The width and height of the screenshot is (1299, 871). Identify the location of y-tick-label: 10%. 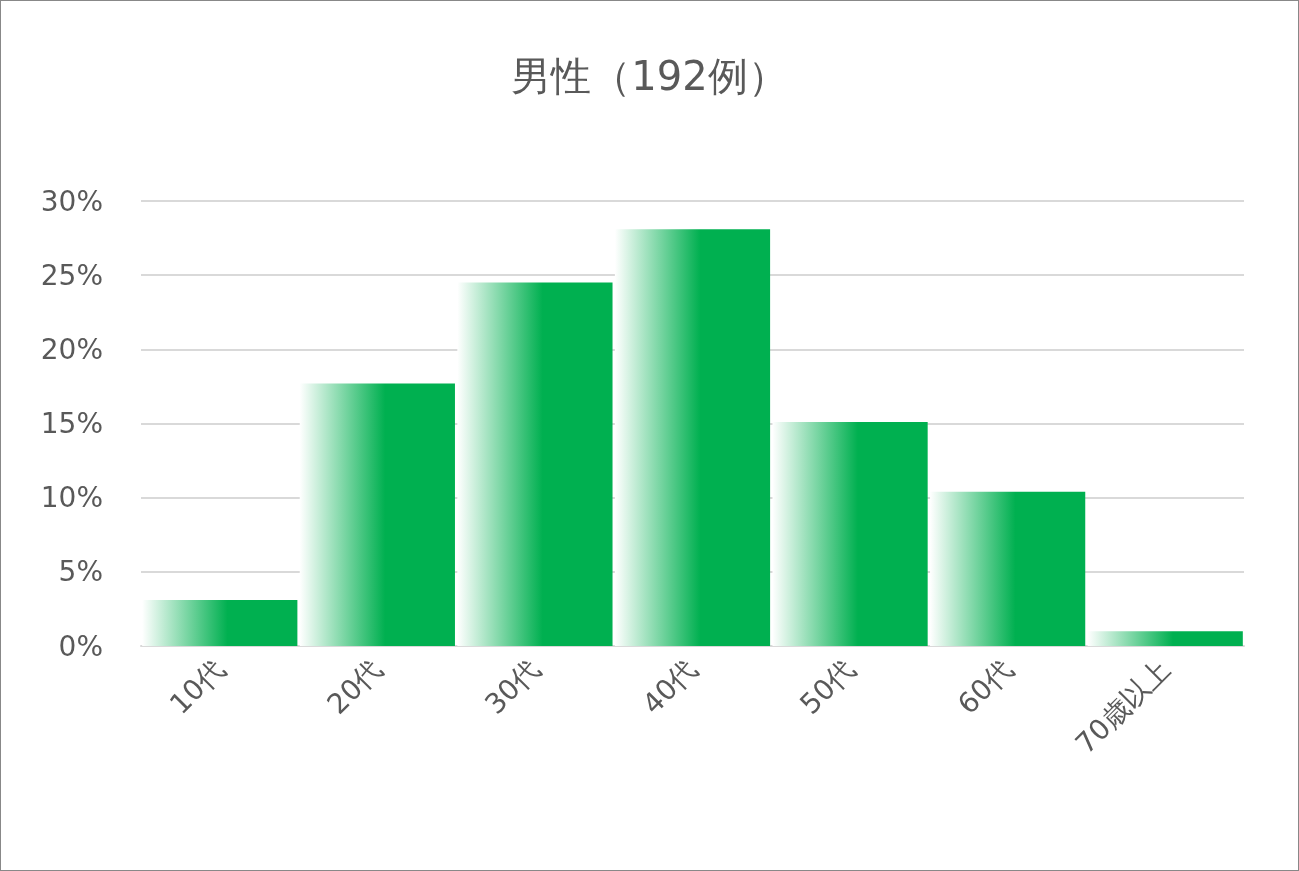
(71, 498).